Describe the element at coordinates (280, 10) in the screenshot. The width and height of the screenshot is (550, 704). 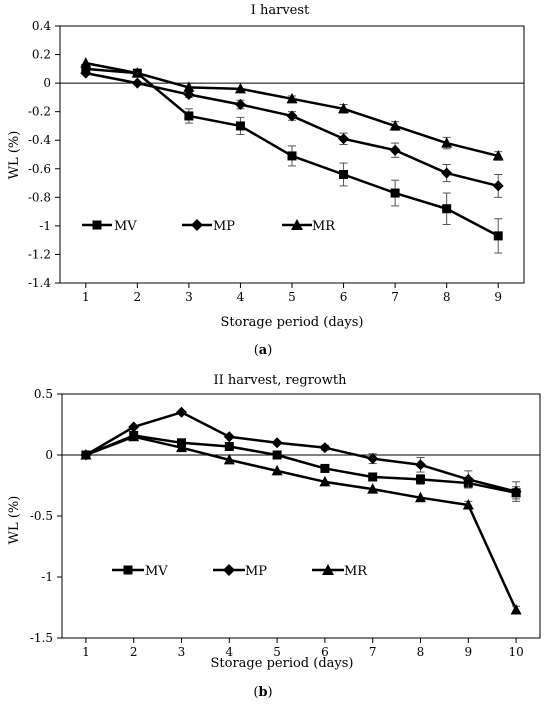
I see `chart-a-title: I harvest` at that location.